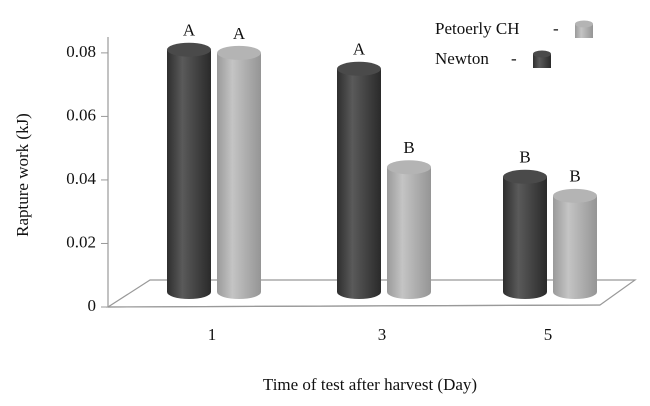  What do you see at coordinates (370, 384) in the screenshot?
I see `x-axis-title: Time of test after harvest (Day)` at bounding box center [370, 384].